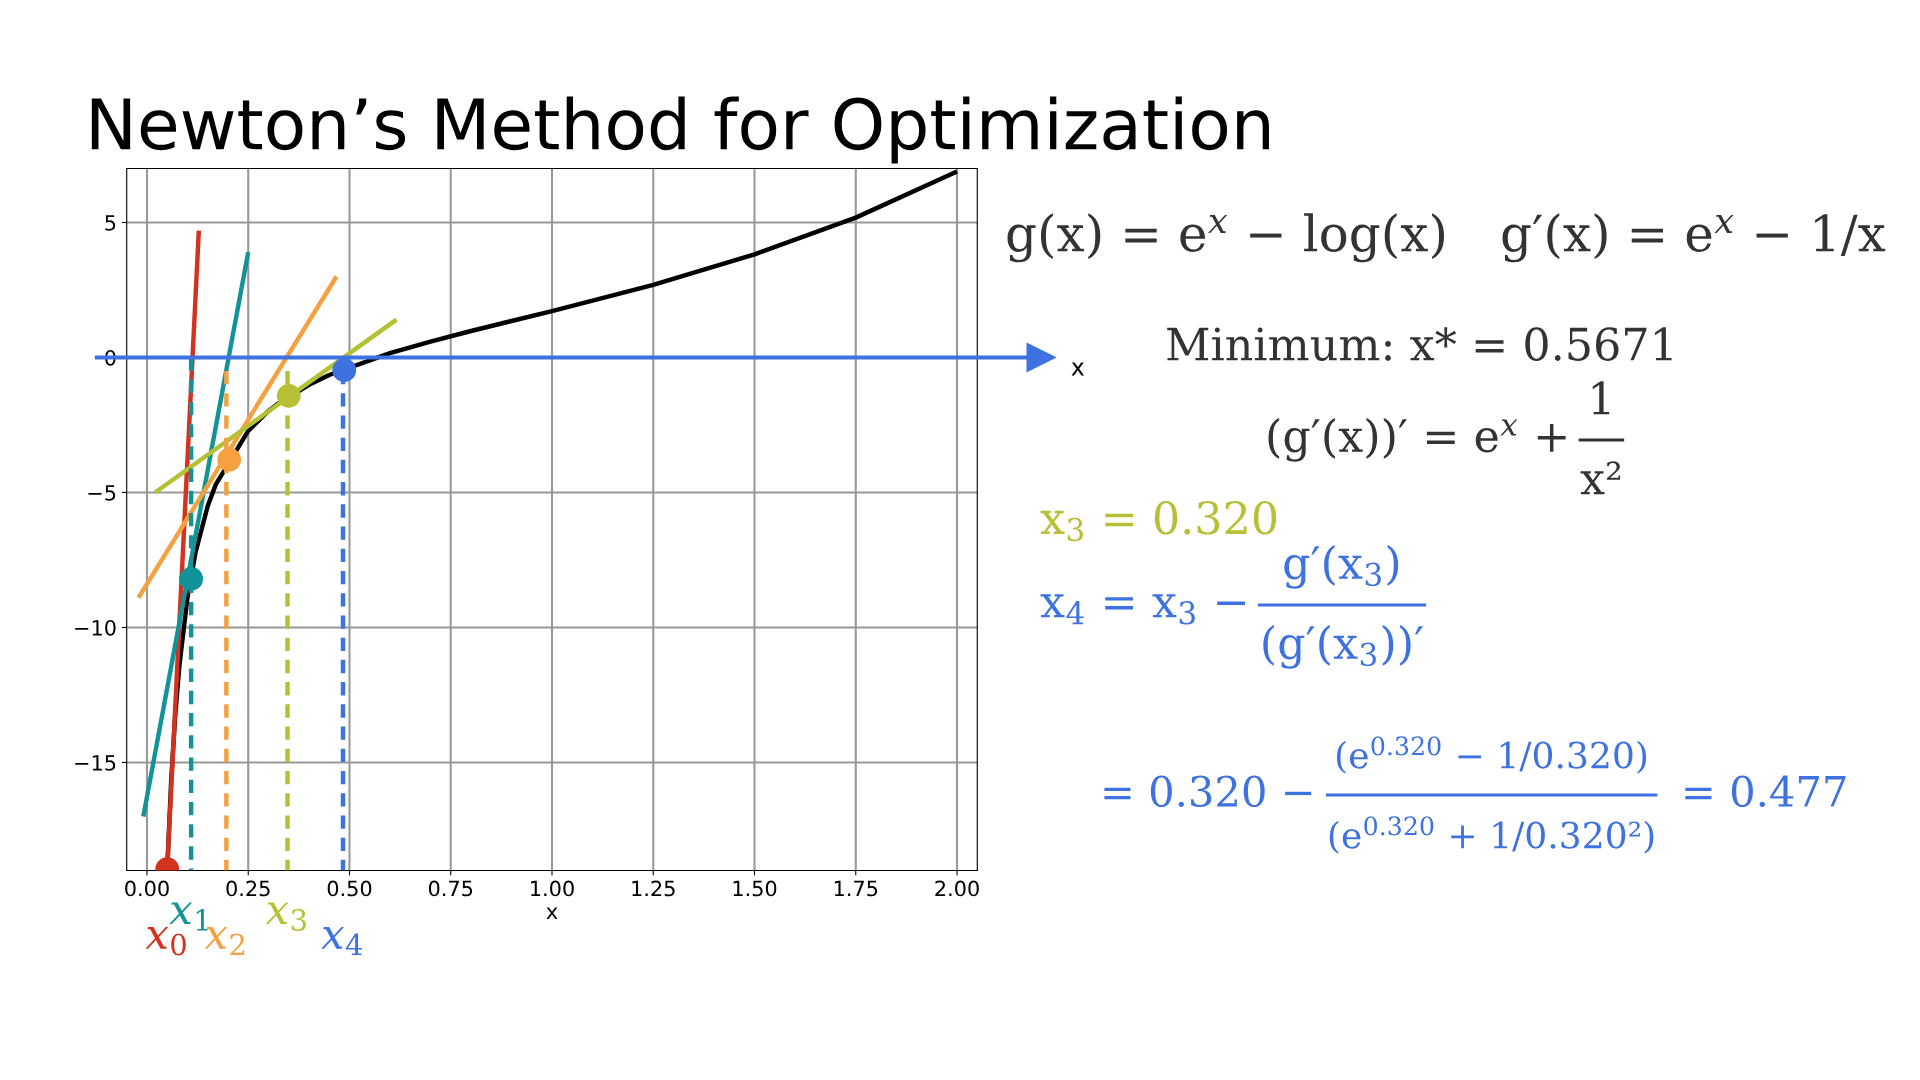 The height and width of the screenshot is (1080, 1920). Describe the element at coordinates (1491, 835) in the screenshot. I see `text: (e$^{0.320}$ + 1/0.320²)` at that location.